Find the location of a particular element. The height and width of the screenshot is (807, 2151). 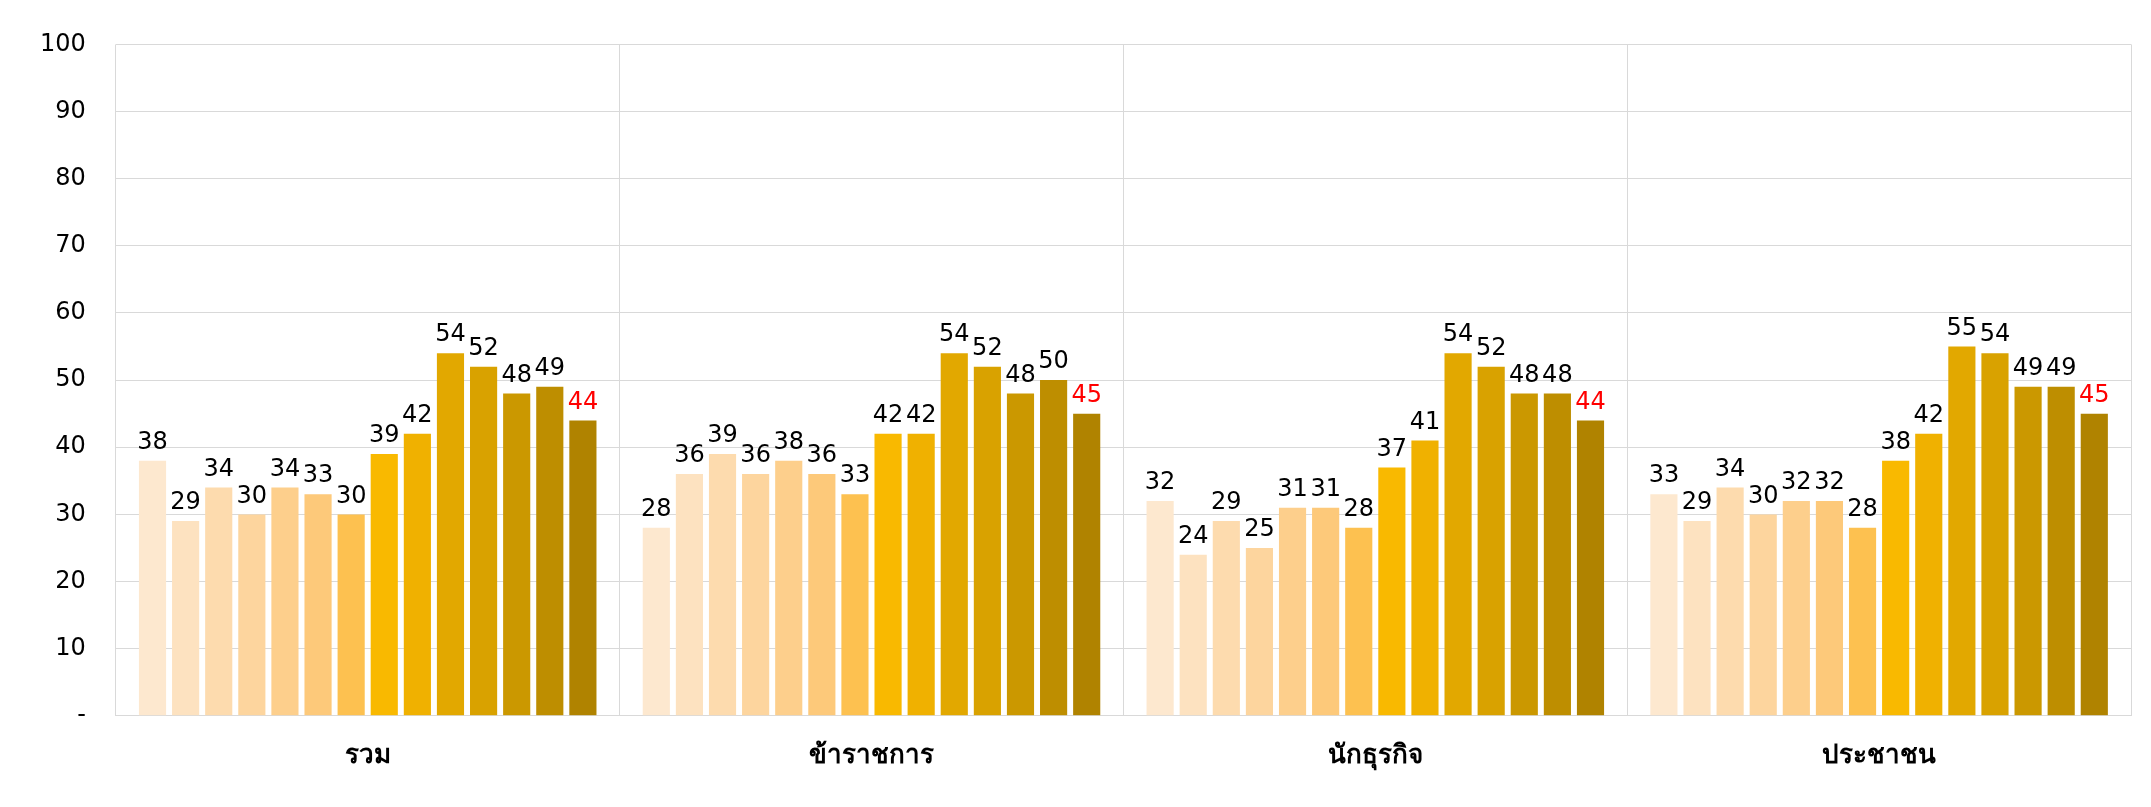

data-label: 41 is located at coordinates (1425, 420).